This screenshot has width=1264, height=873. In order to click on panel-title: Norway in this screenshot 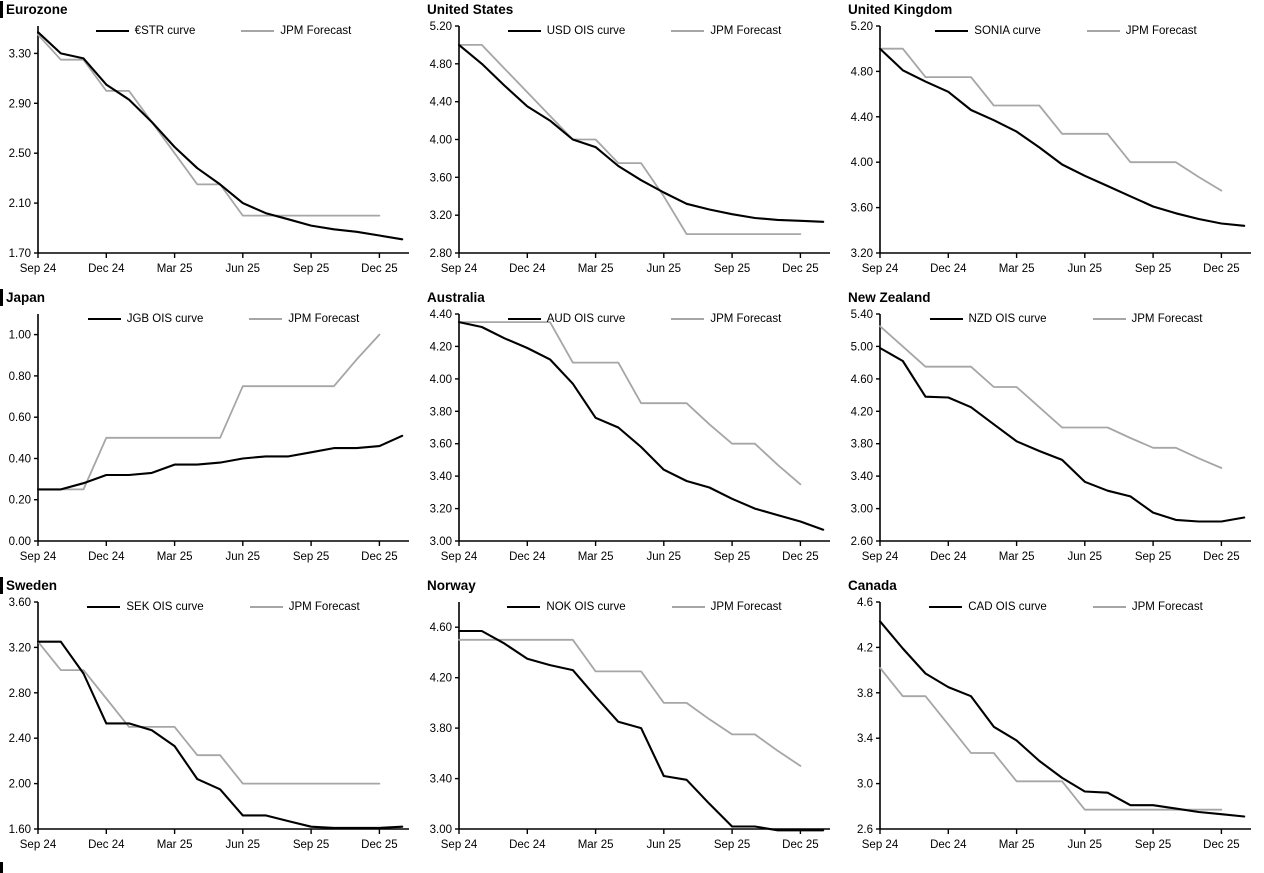, I will do `click(451, 585)`.